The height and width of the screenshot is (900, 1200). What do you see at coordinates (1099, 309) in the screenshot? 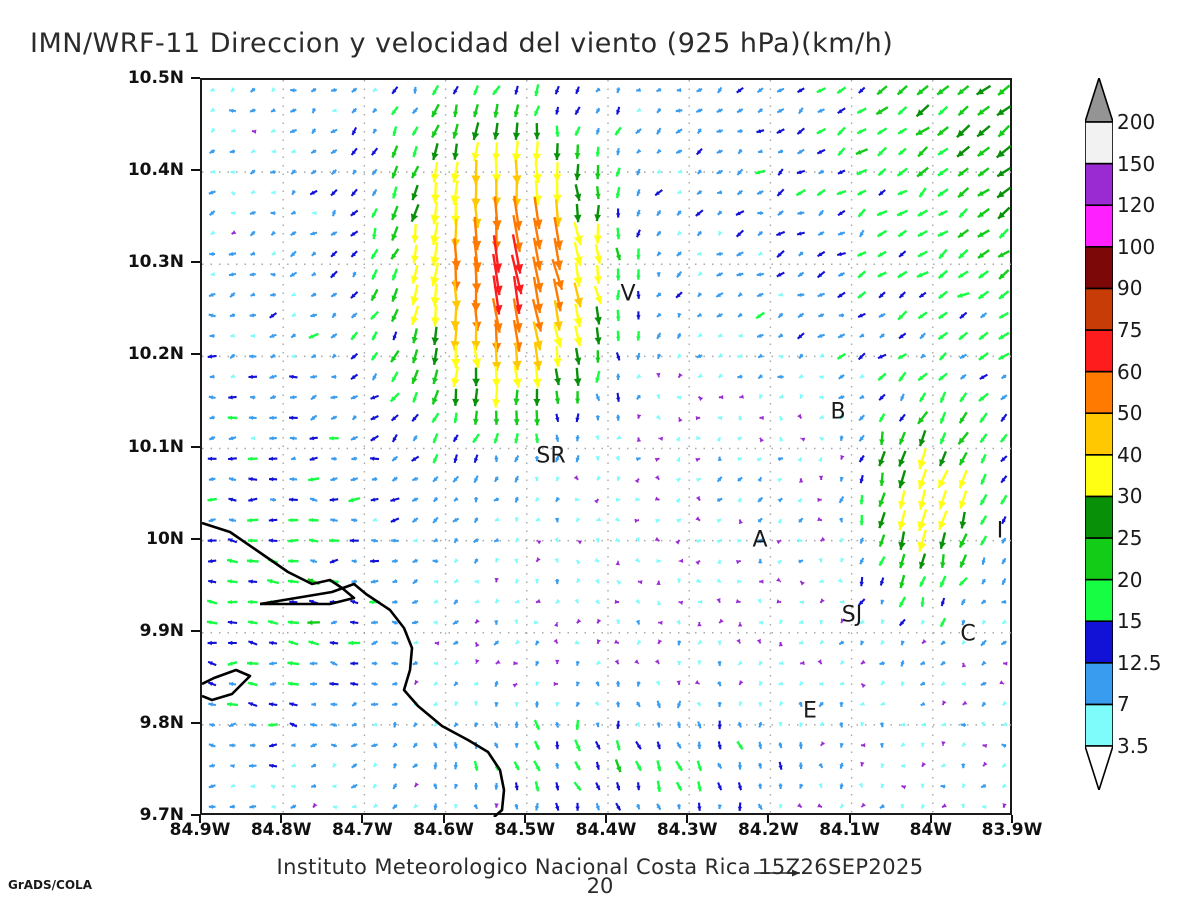
I see `colorbar-segment` at bounding box center [1099, 309].